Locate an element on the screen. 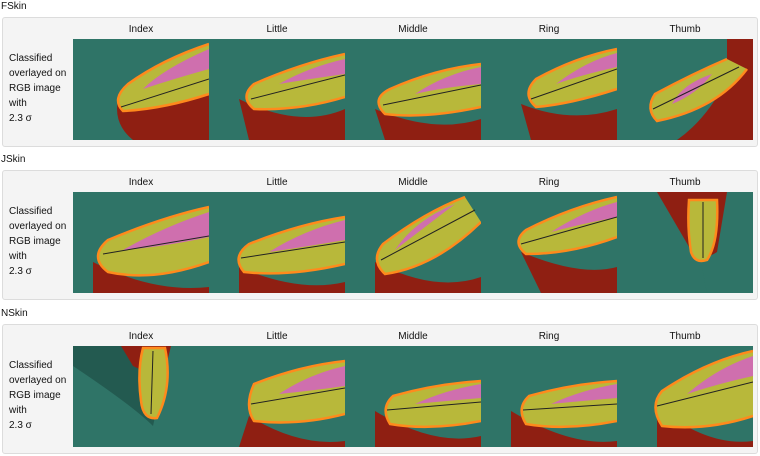 The width and height of the screenshot is (760, 456). section-title-jskin: JSkin is located at coordinates (13, 159).